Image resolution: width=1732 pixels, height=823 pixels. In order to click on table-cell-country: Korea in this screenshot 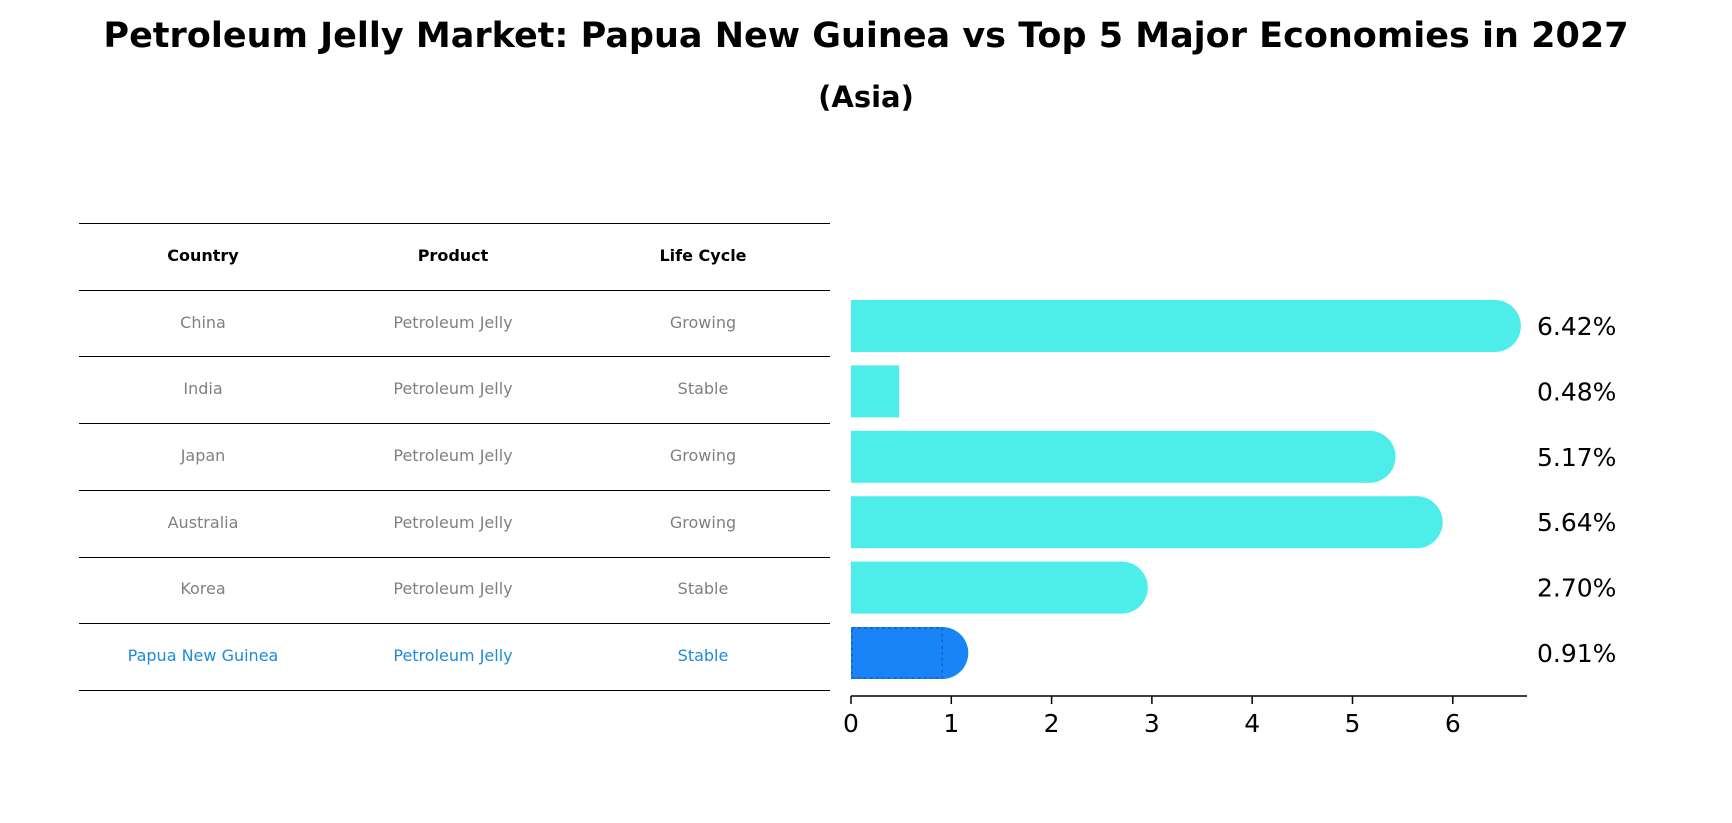, I will do `click(203, 588)`.